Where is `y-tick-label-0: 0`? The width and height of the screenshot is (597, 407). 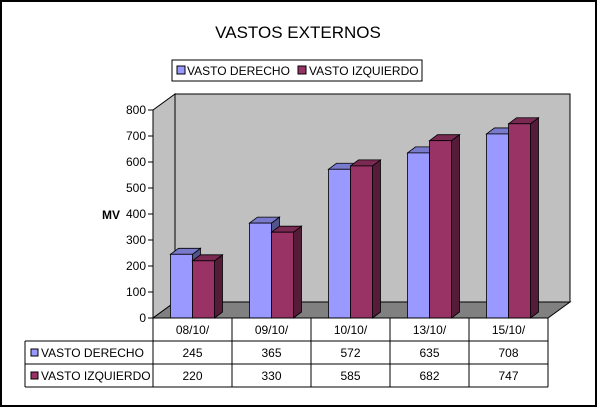
y-tick-label-0: 0 is located at coordinates (142, 318).